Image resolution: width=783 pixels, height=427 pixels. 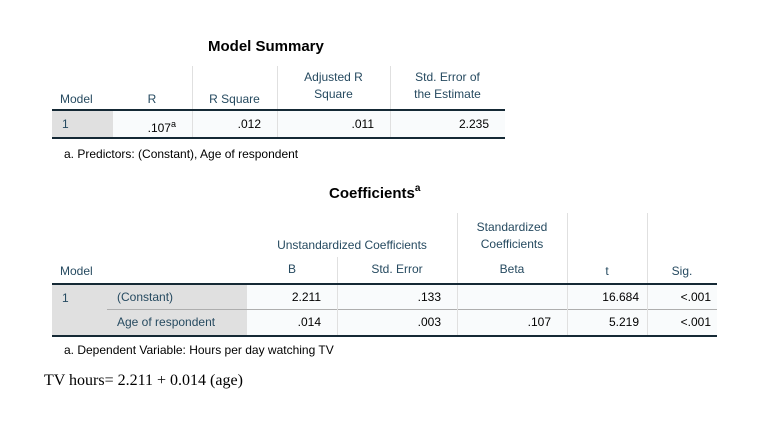 I want to click on ms-cell-r: .107a, so click(x=152, y=124).